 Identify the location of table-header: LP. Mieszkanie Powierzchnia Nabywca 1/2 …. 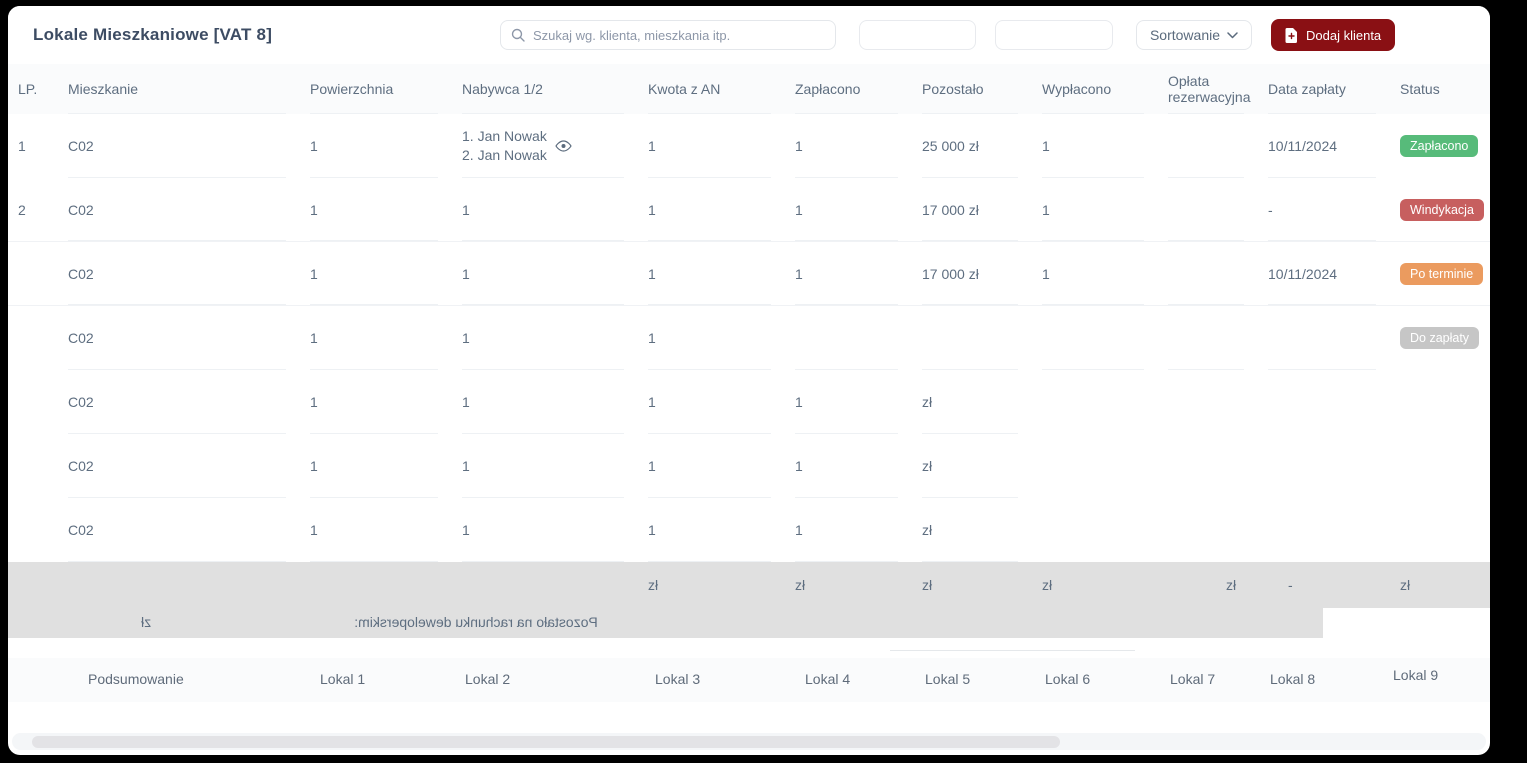
(749, 89).